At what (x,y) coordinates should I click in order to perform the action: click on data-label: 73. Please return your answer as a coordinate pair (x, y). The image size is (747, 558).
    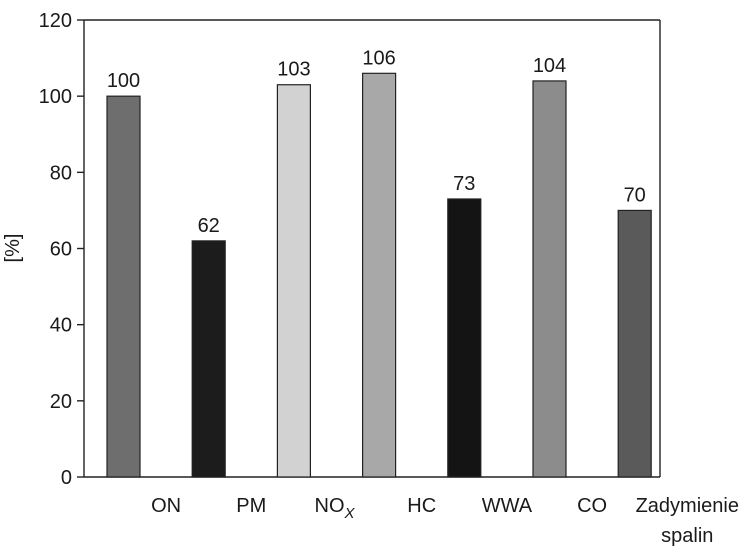
    Looking at the image, I should click on (464, 184).